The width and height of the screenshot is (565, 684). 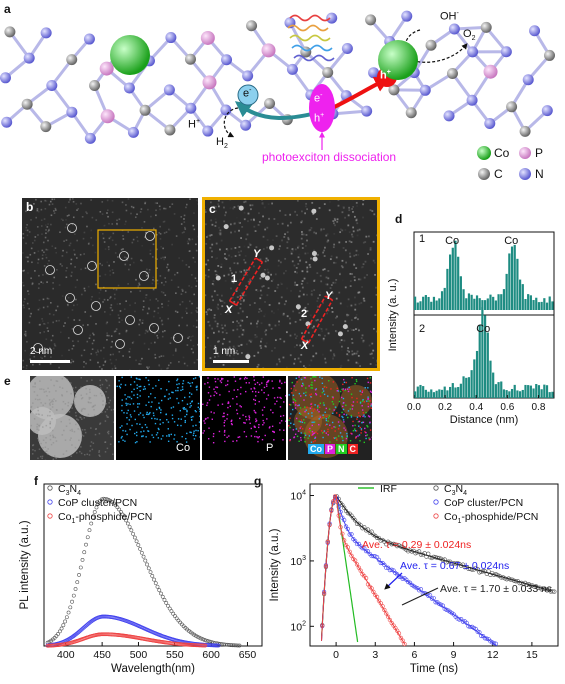 What do you see at coordinates (248, 357) in the screenshot?
I see `bright-atom` at bounding box center [248, 357].